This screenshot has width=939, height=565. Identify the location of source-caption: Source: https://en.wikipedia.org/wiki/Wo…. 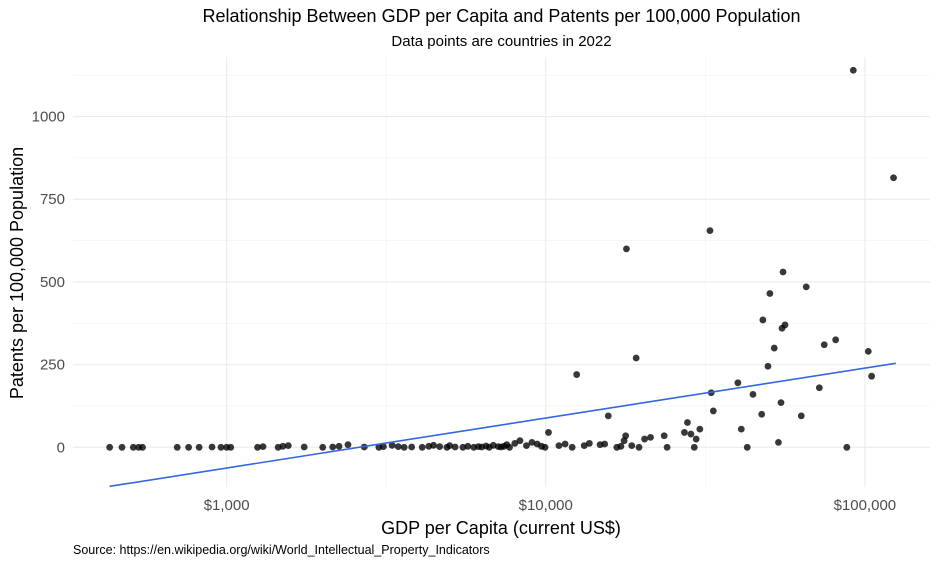
(281, 550).